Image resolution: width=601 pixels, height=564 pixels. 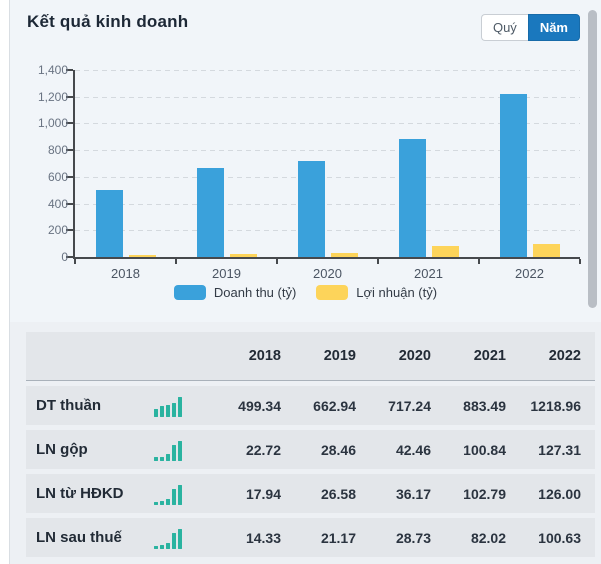 What do you see at coordinates (62, 449) in the screenshot?
I see `row-label: LN gộp` at bounding box center [62, 449].